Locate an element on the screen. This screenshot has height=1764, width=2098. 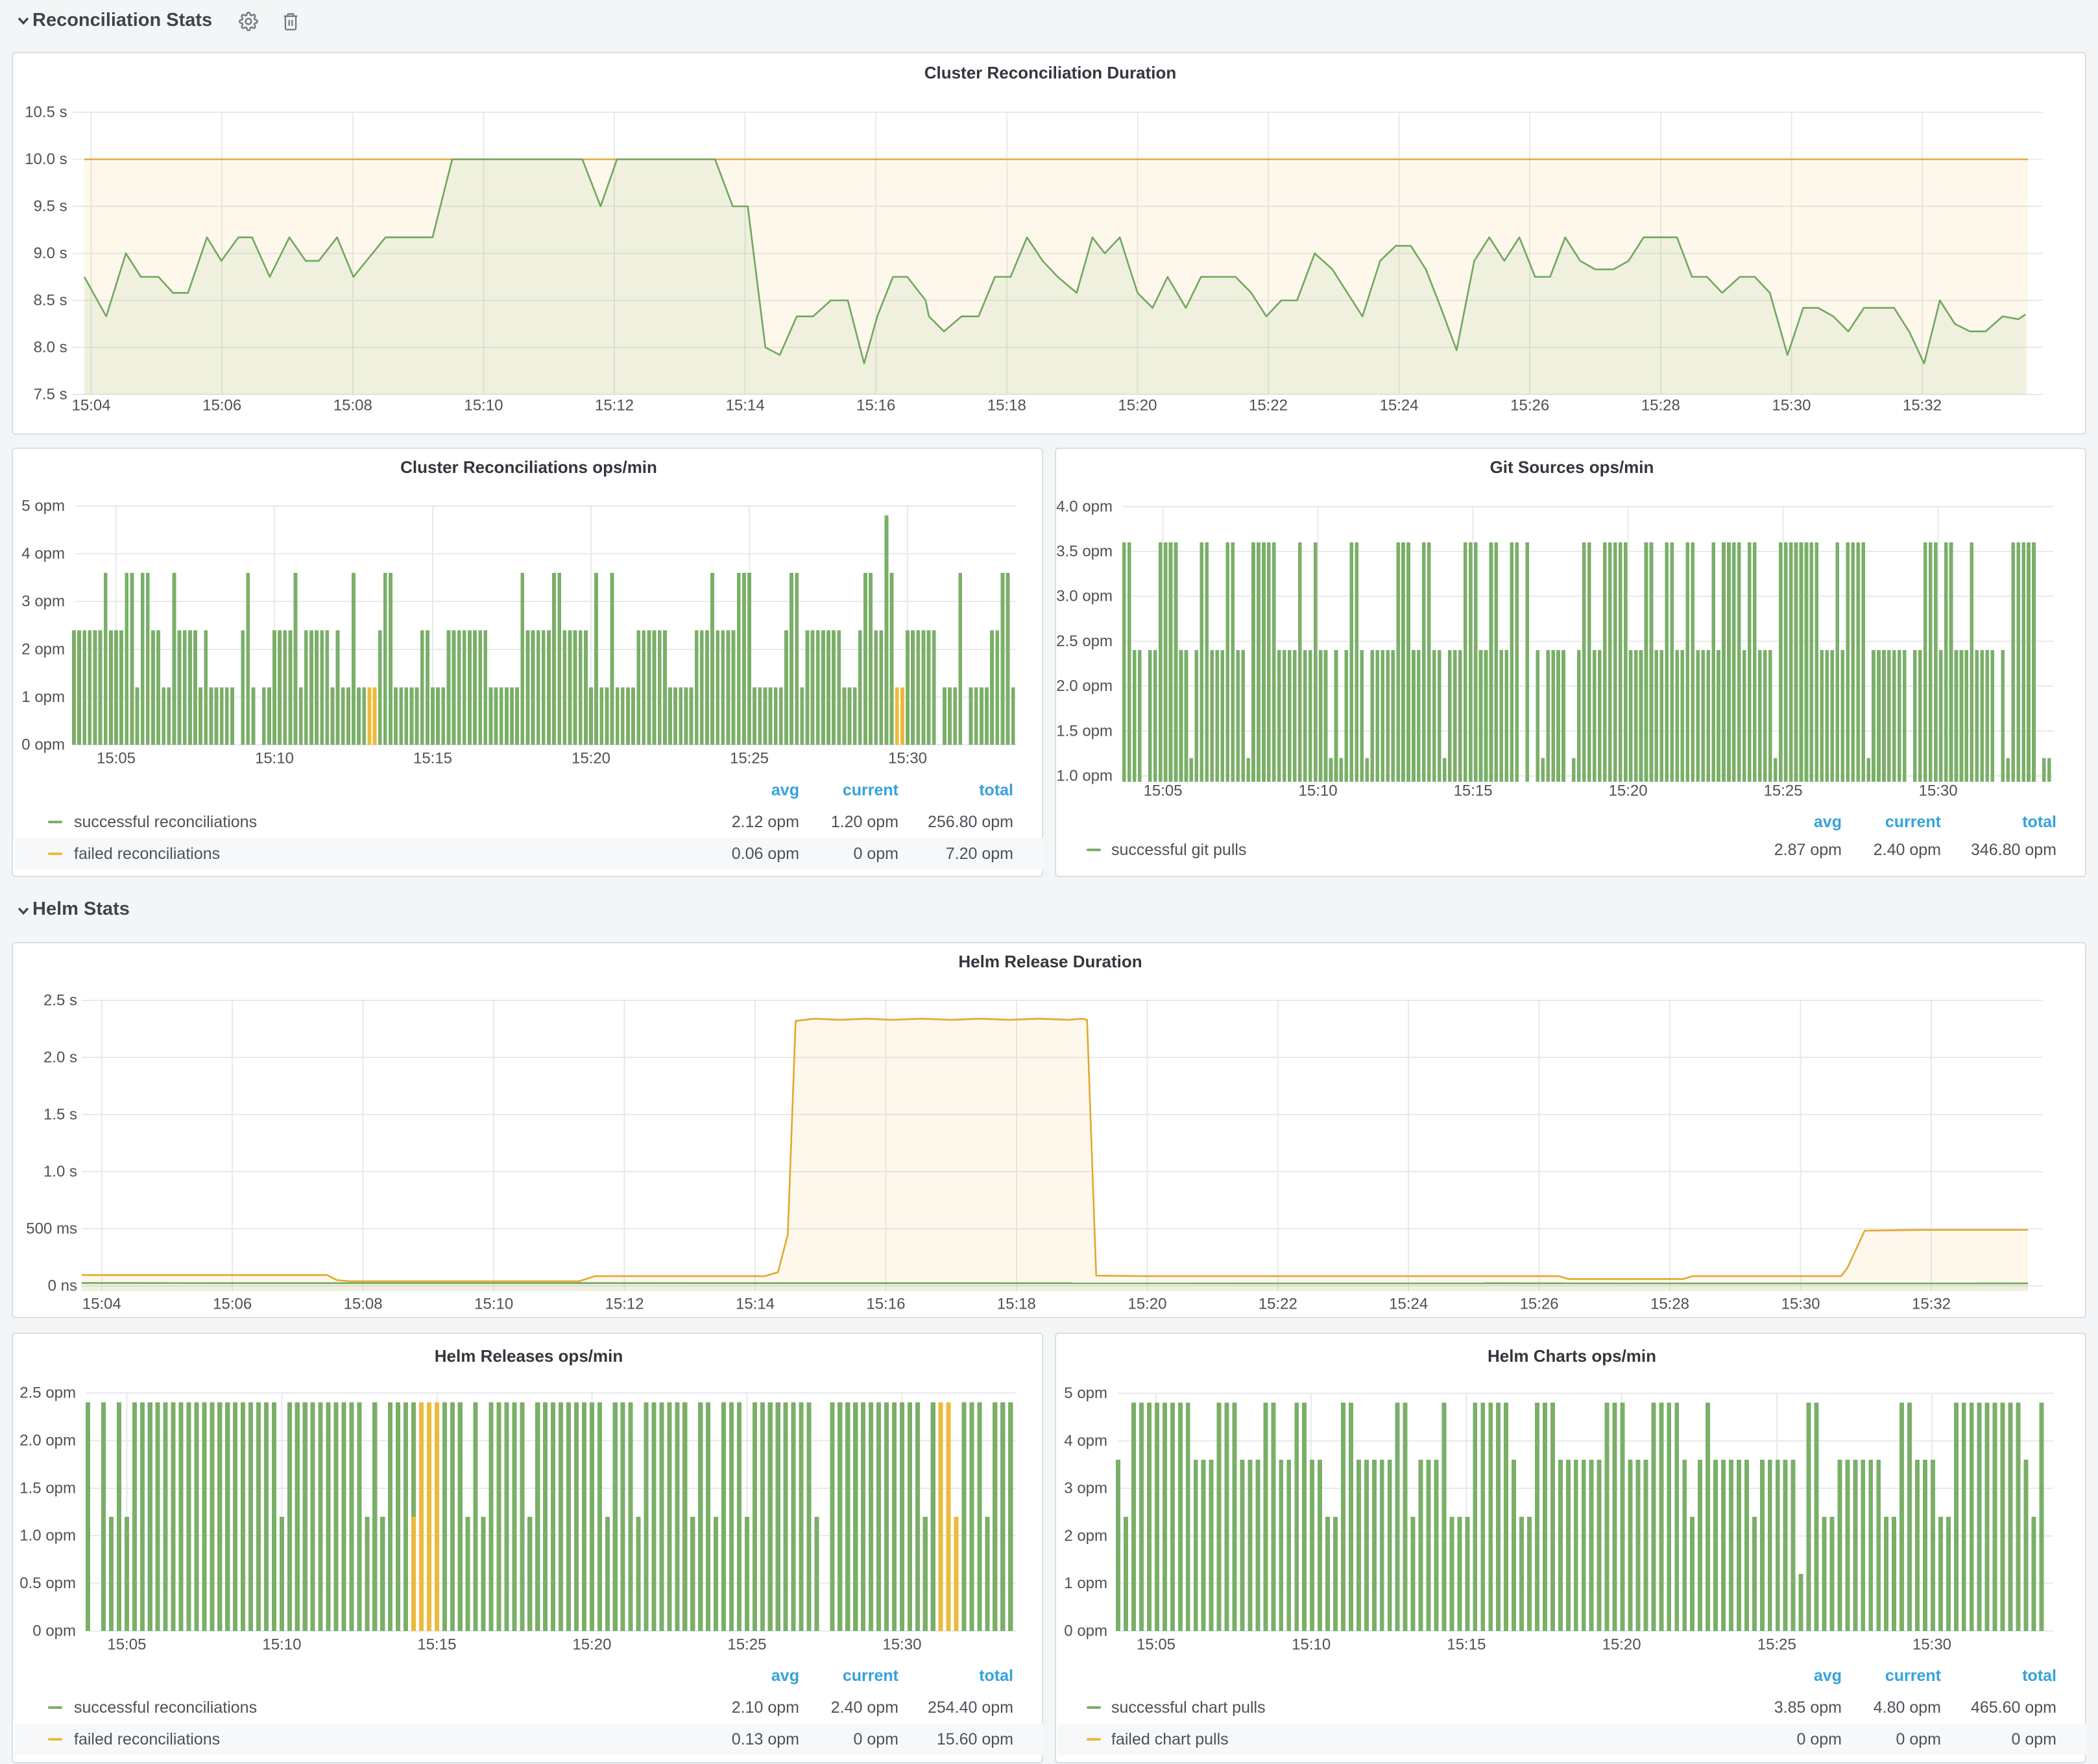
svg-text: 1.5 s is located at coordinates (60, 1114).